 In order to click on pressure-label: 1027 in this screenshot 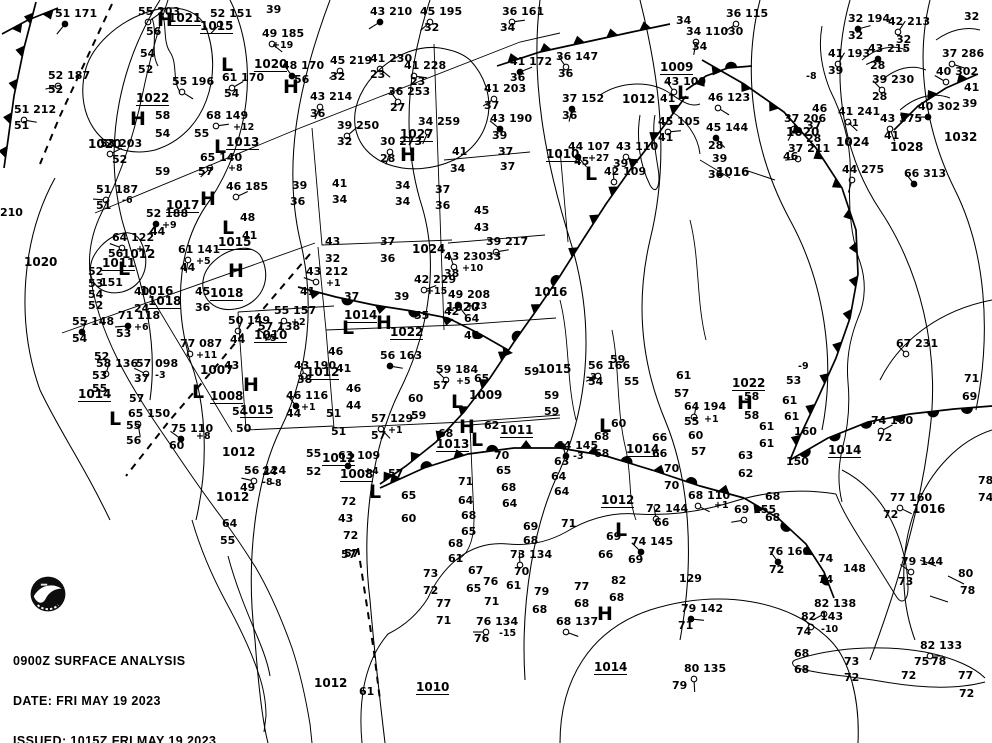, I will do `click(417, 134)`.